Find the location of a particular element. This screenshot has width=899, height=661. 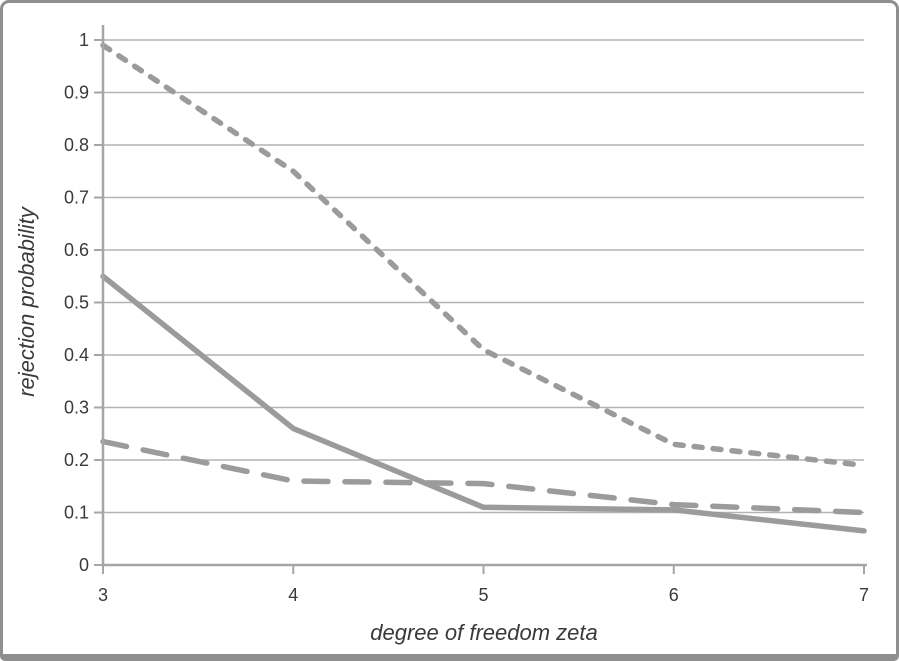

long-dash-line is located at coordinates (483, 477).